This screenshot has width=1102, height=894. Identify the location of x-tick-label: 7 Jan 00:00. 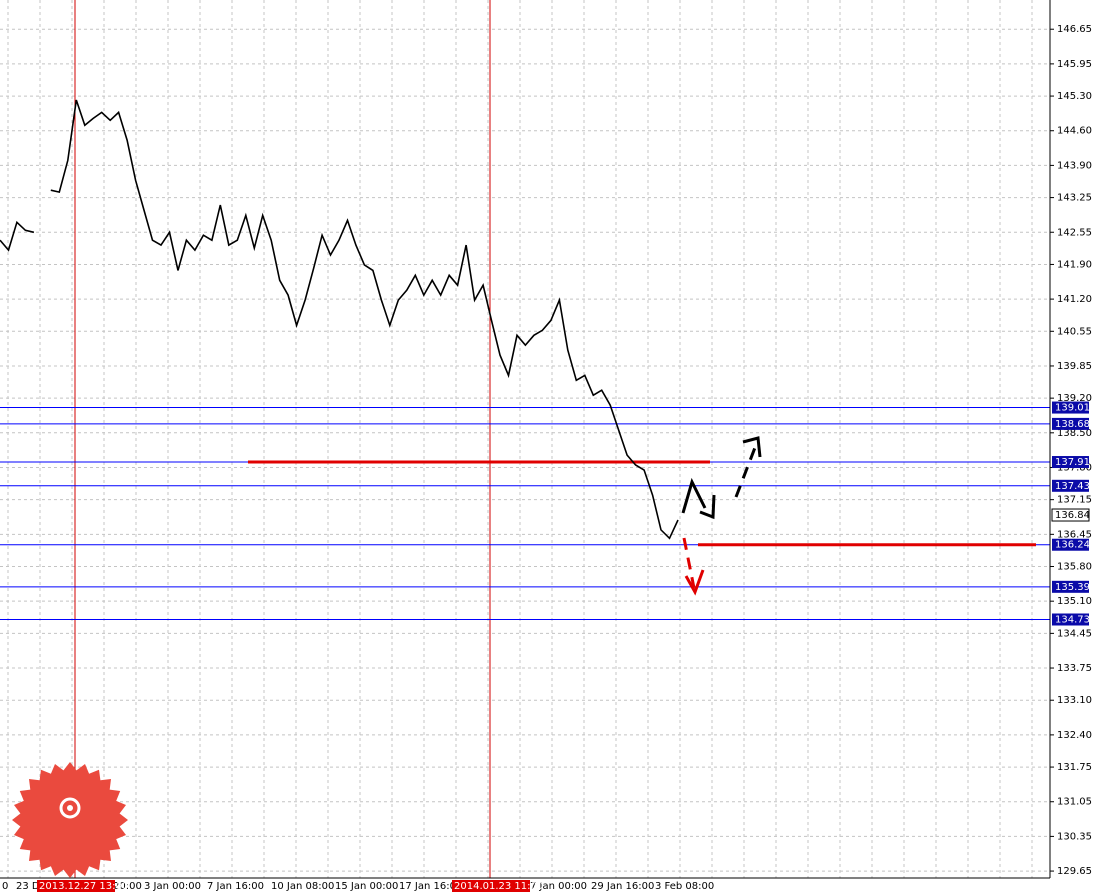
(558, 886).